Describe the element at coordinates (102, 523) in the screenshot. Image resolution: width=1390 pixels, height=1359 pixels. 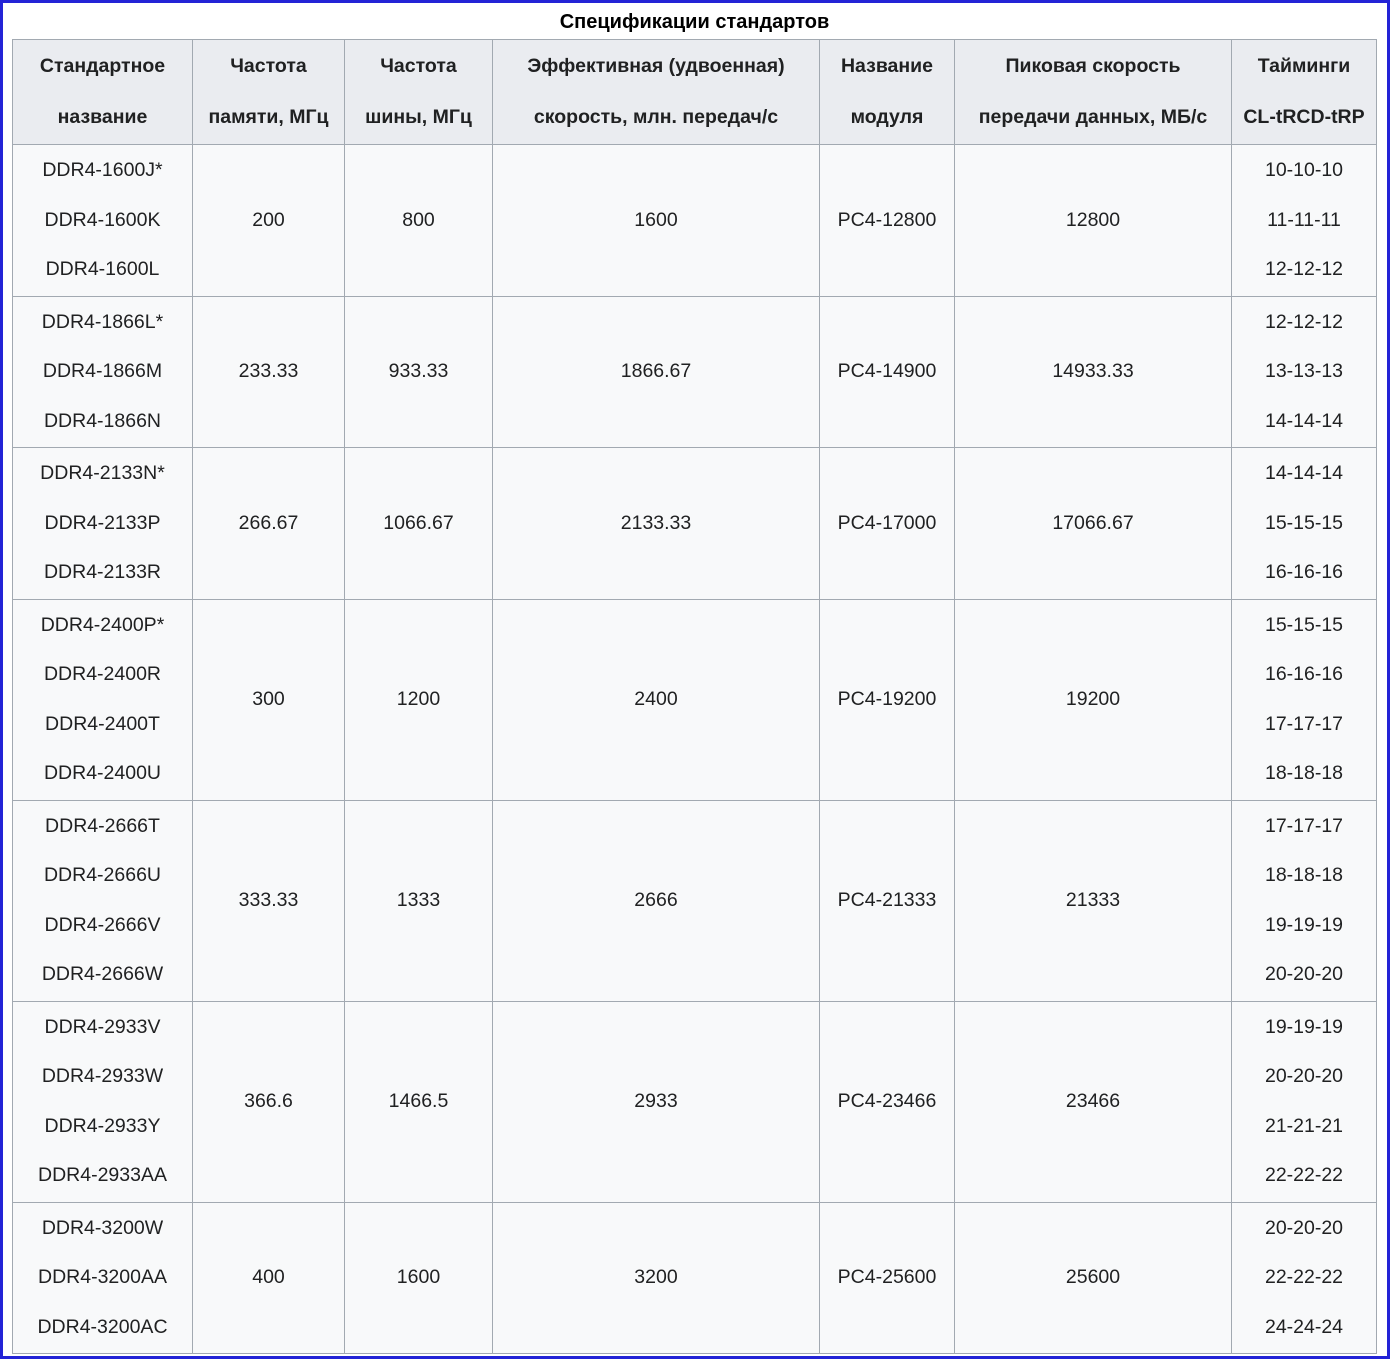
I see `cell-standard-names: DDR4-2133N* DDR4-2133P DDR4-2133R` at that location.